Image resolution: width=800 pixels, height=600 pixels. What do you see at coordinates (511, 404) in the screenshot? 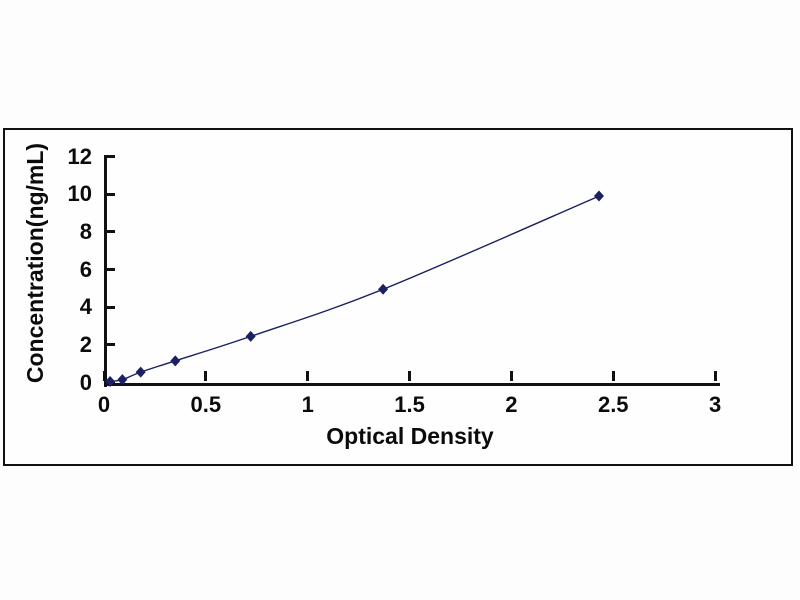
I see `x-tick-label: 2` at bounding box center [511, 404].